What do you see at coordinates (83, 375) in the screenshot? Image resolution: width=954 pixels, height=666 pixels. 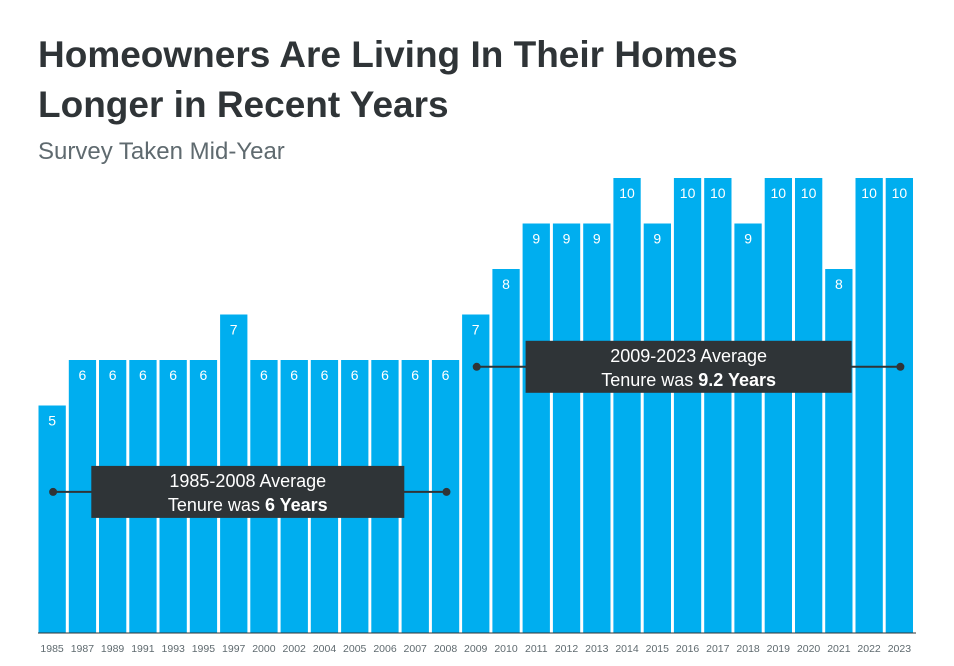 I see `bar-value-label-1987: 6` at bounding box center [83, 375].